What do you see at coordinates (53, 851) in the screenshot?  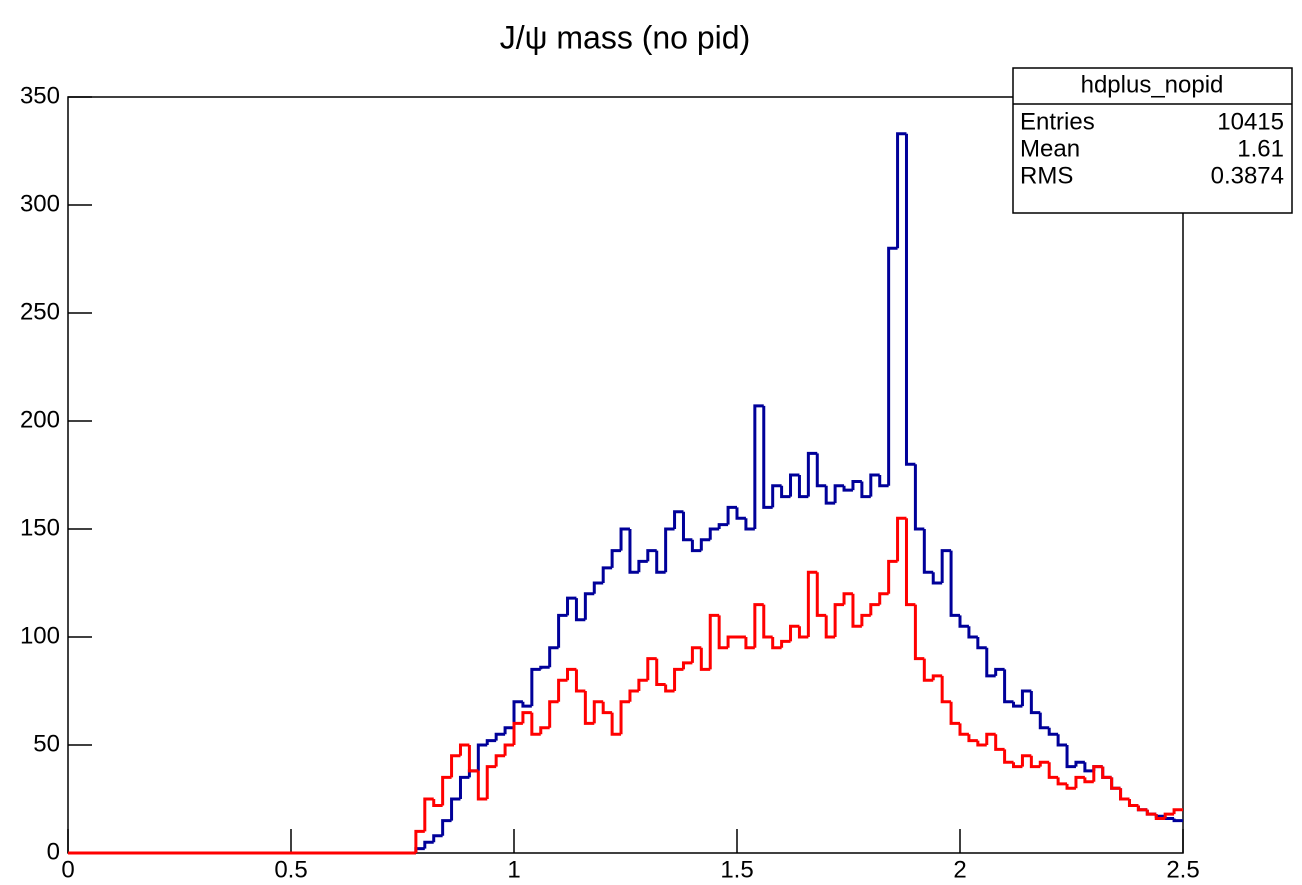 I see `y-tick-label: 0` at bounding box center [53, 851].